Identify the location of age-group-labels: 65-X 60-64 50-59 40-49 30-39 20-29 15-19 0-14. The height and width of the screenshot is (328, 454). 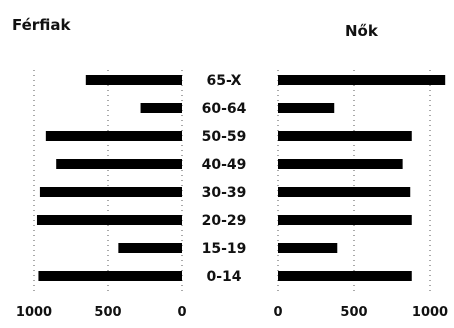
(224, 179).